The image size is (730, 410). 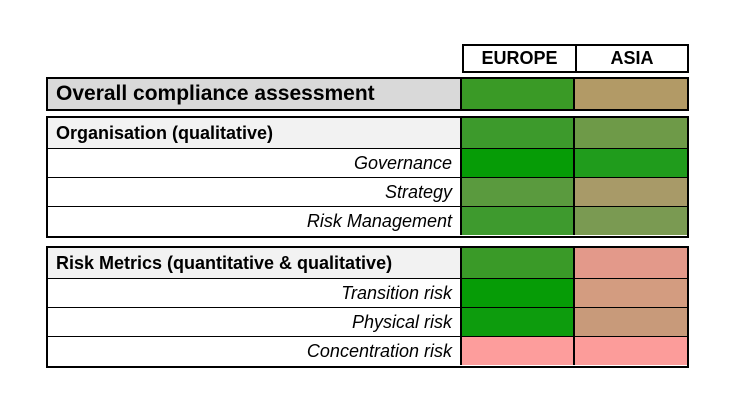 I want to click on overall-assessment-row: Overall compliance assessment, so click(x=367, y=94).